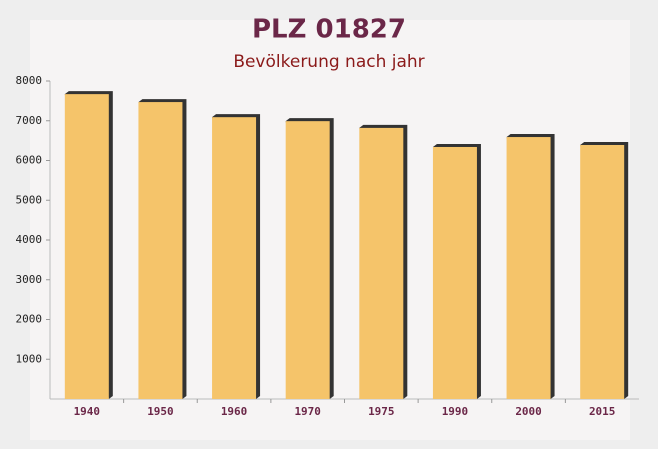 The height and width of the screenshot is (449, 658). Describe the element at coordinates (307, 411) in the screenshot. I see `x-tick-label: 1970` at that location.